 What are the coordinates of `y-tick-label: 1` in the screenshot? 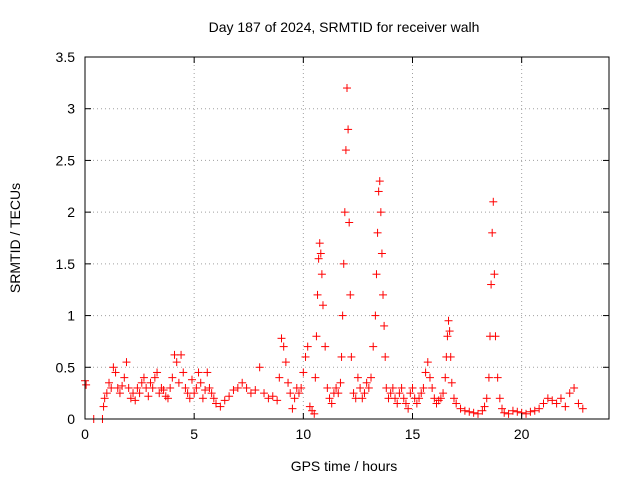 It's located at (71, 316).